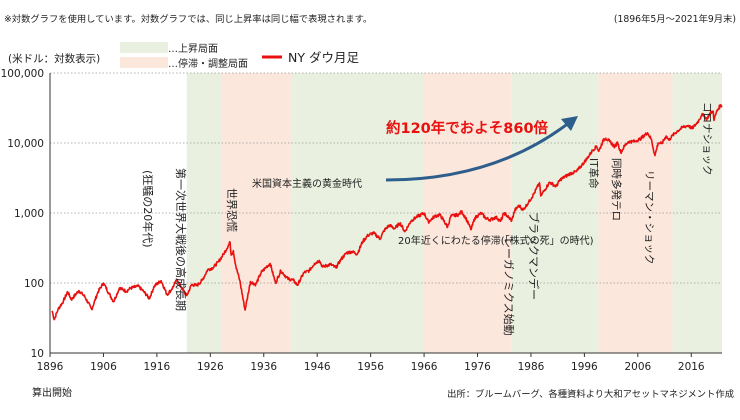 This screenshot has height=420, width=740. I want to click on annotation-stagnation-era: 20年近くにわたる停滞(「株式の死」の時代), so click(496, 240).